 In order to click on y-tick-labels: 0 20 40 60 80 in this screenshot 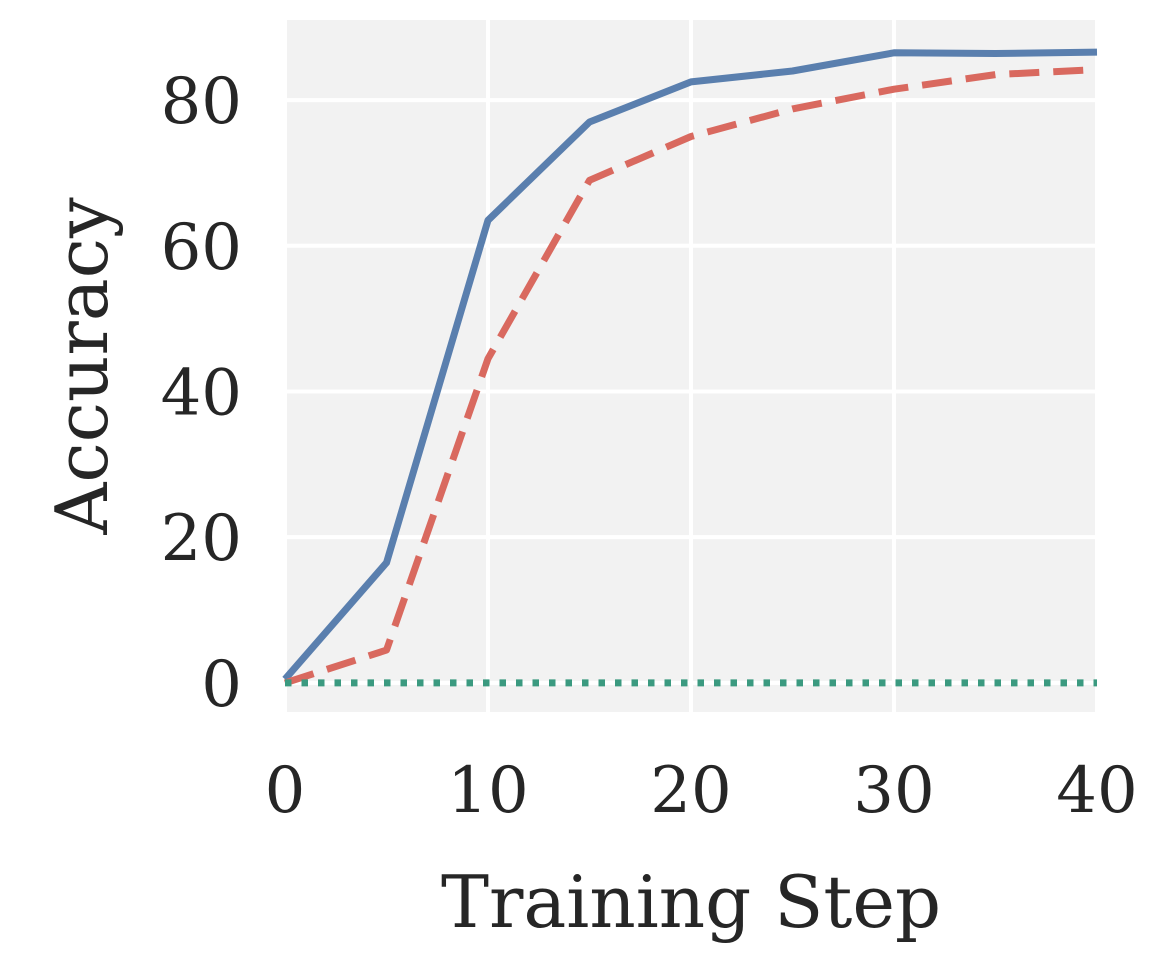, I will do `click(201, 393)`.